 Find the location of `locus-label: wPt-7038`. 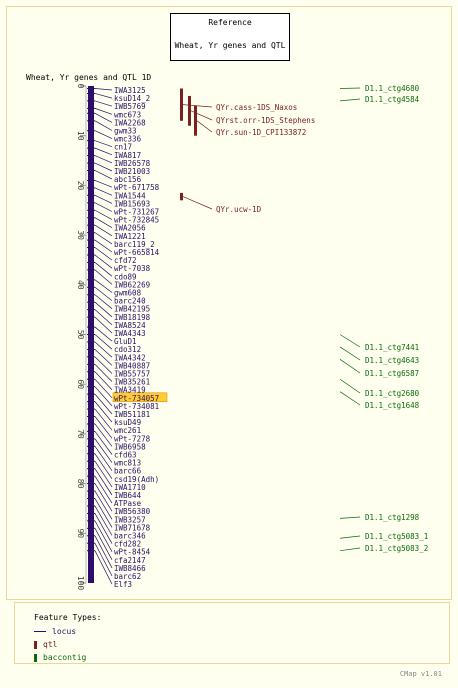

locus-label: wPt-7038 is located at coordinates (132, 268).